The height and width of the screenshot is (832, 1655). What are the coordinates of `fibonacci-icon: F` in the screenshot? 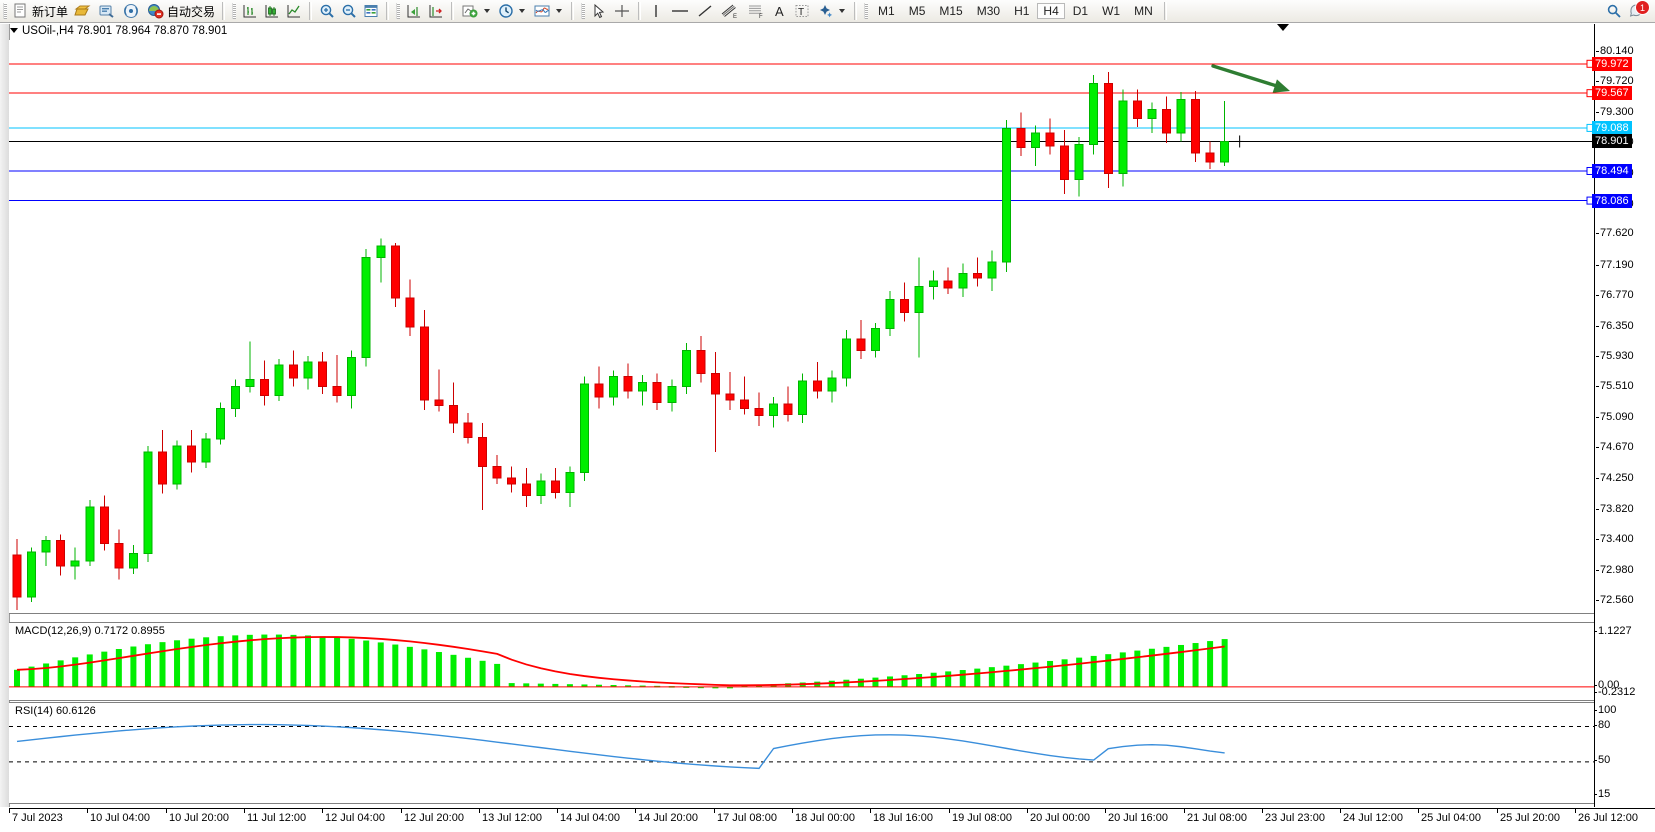 It's located at (756, 11).